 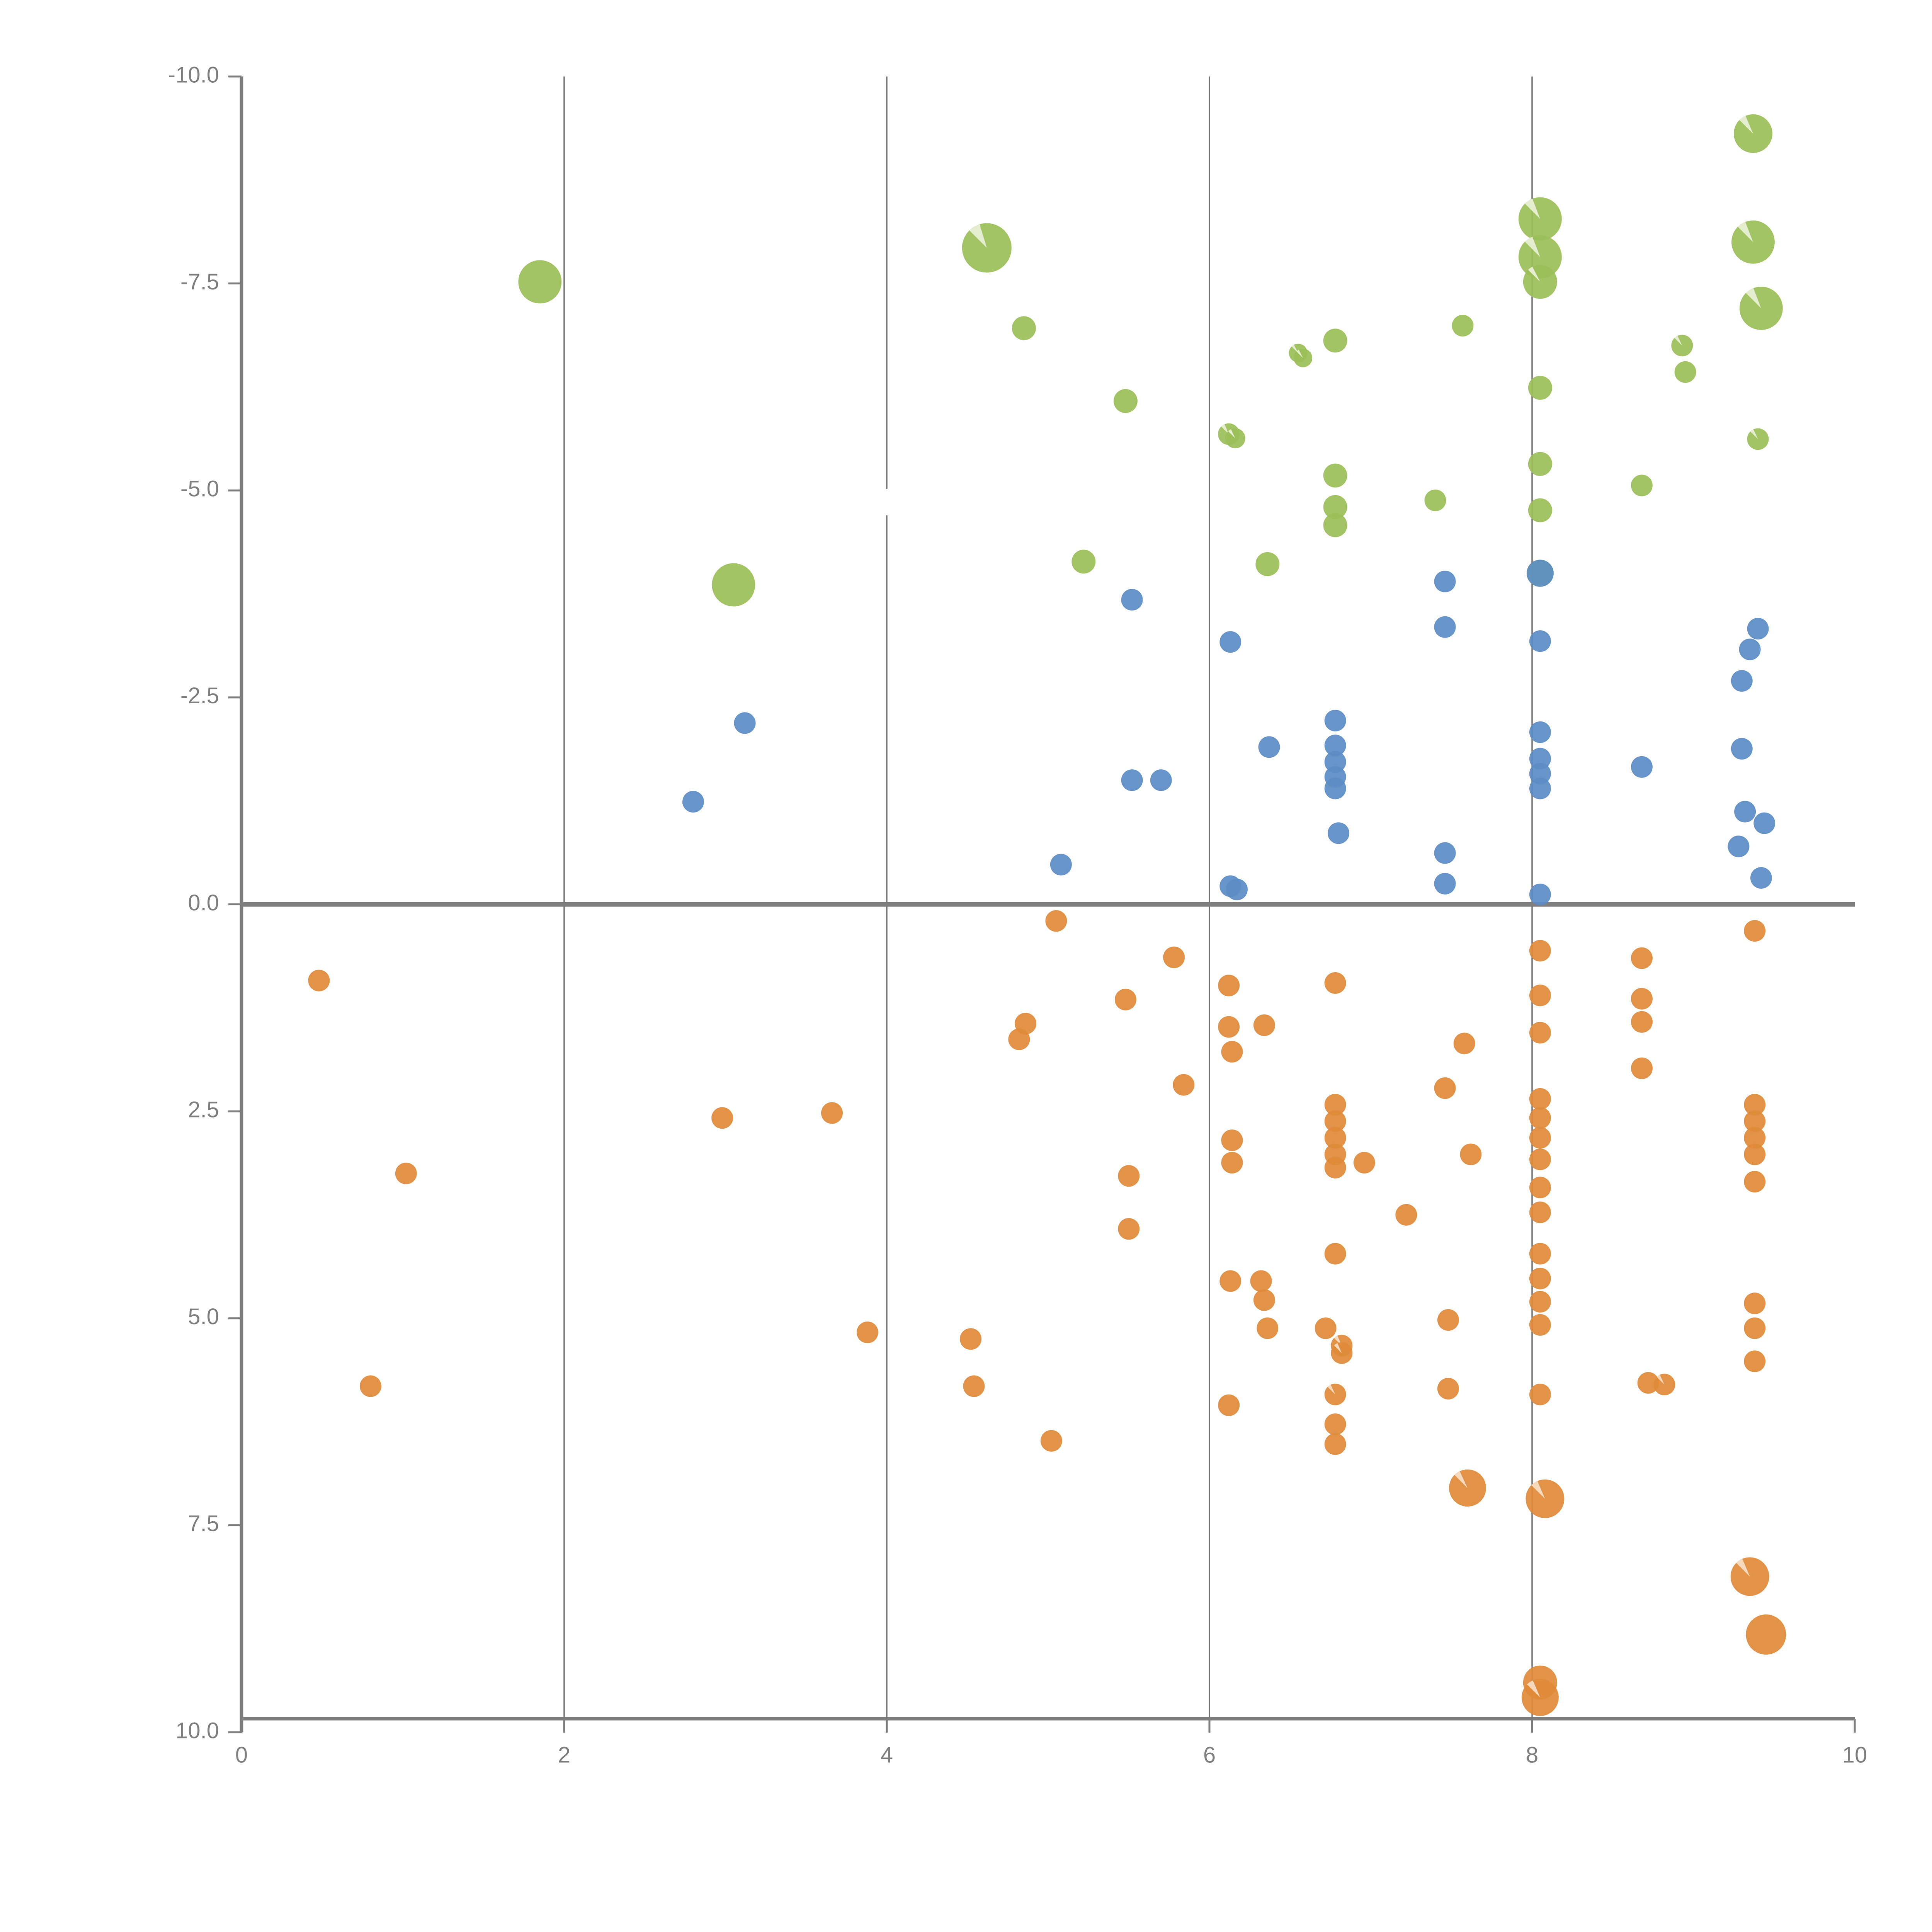 What do you see at coordinates (241, 1756) in the screenshot?
I see `x-tick-label: 0` at bounding box center [241, 1756].